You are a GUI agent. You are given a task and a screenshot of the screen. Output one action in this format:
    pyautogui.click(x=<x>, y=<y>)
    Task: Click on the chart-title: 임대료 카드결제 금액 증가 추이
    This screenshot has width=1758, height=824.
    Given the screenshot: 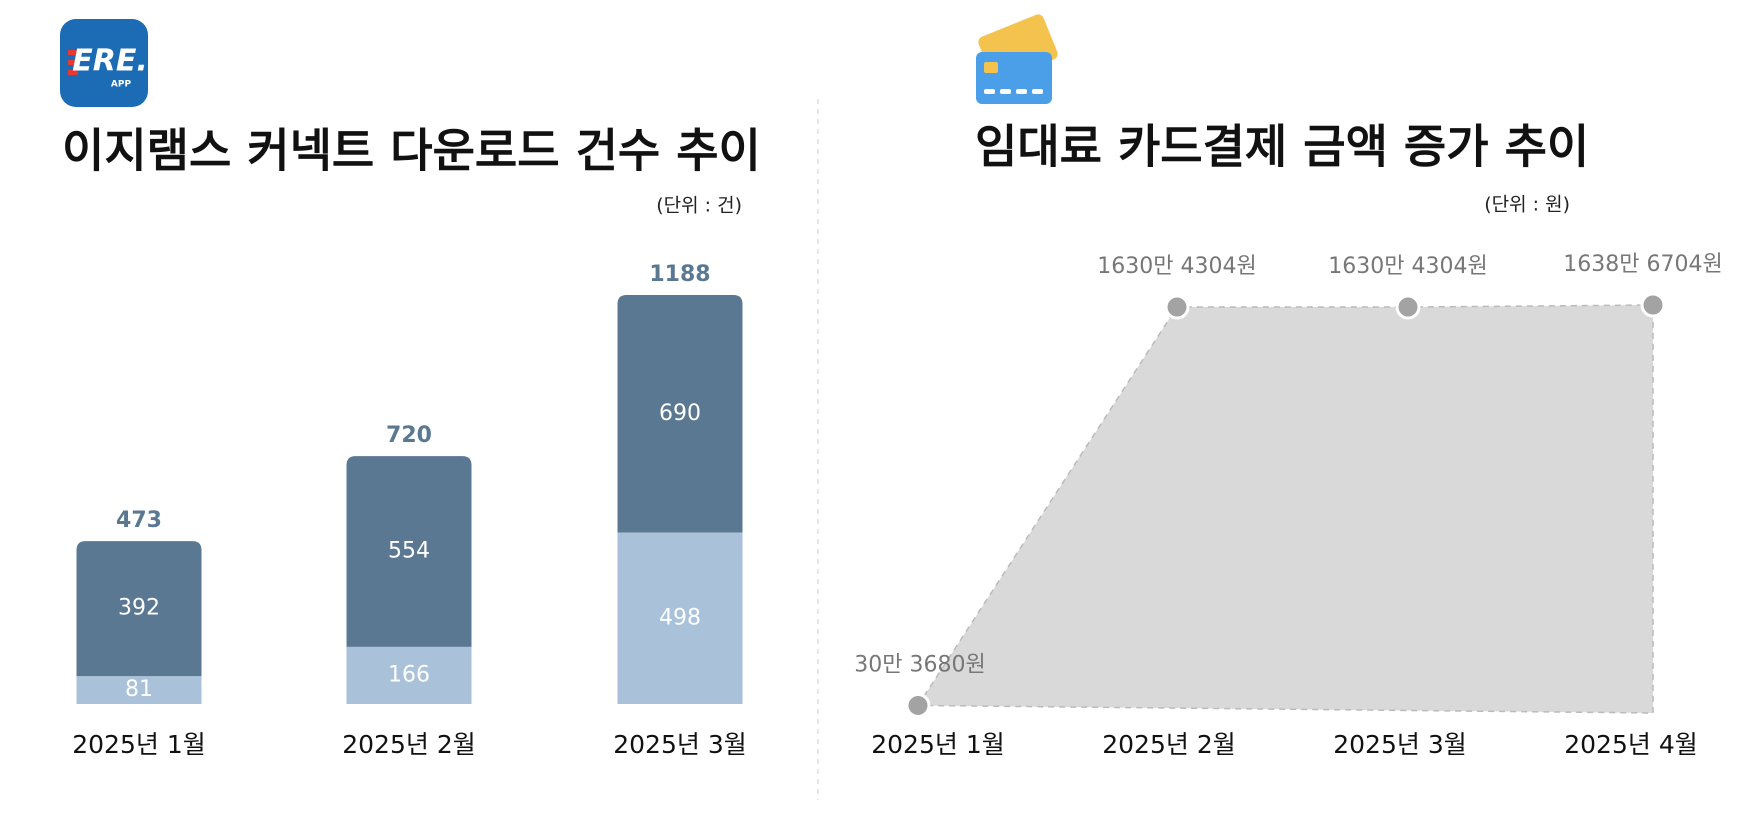 What is the action you would take?
    pyautogui.click(x=1282, y=147)
    